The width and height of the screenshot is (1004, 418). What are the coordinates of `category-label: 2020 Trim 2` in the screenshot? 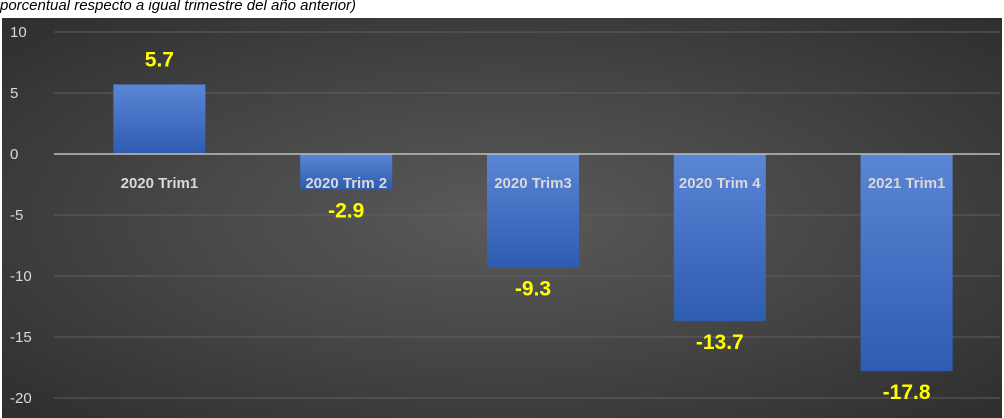 It's located at (346, 183).